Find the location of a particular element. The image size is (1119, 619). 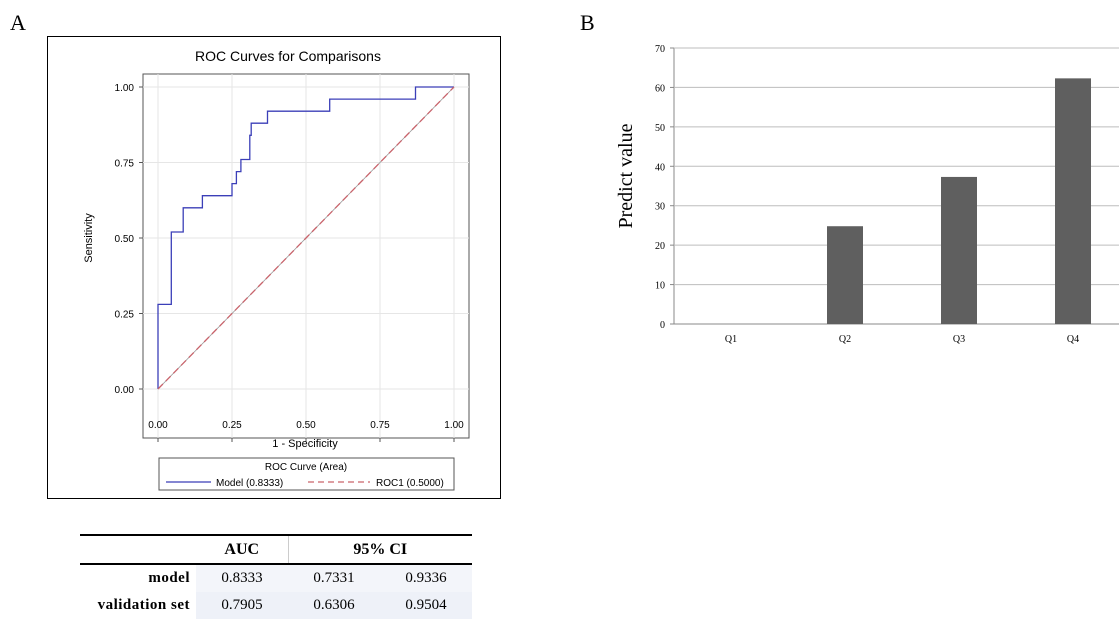

bar-y-tick-label: 10 is located at coordinates (660, 286).